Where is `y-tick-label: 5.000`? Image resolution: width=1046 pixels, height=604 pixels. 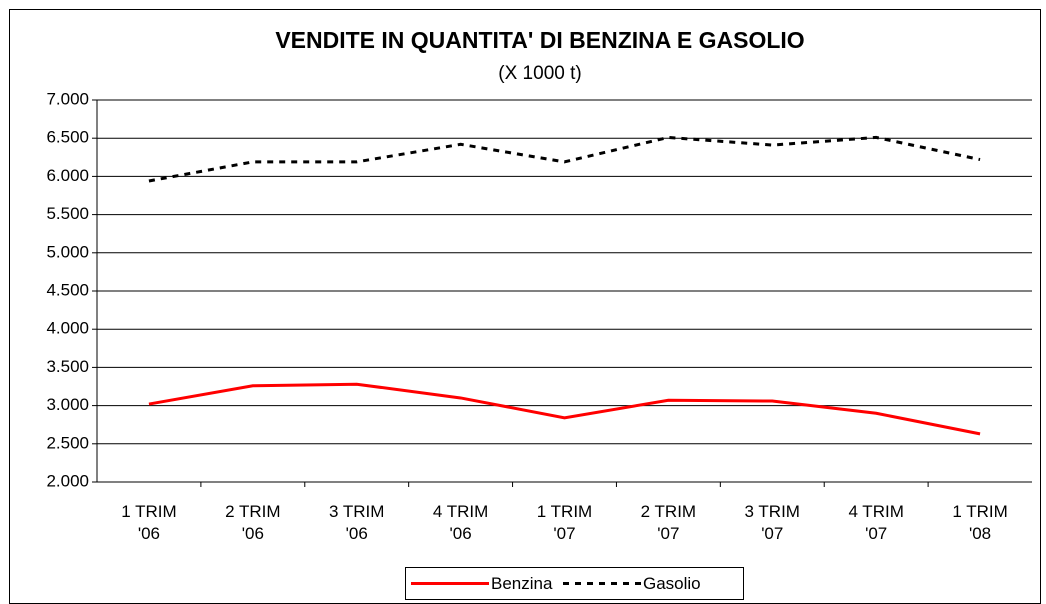 y-tick-label: 5.000 is located at coordinates (67, 251).